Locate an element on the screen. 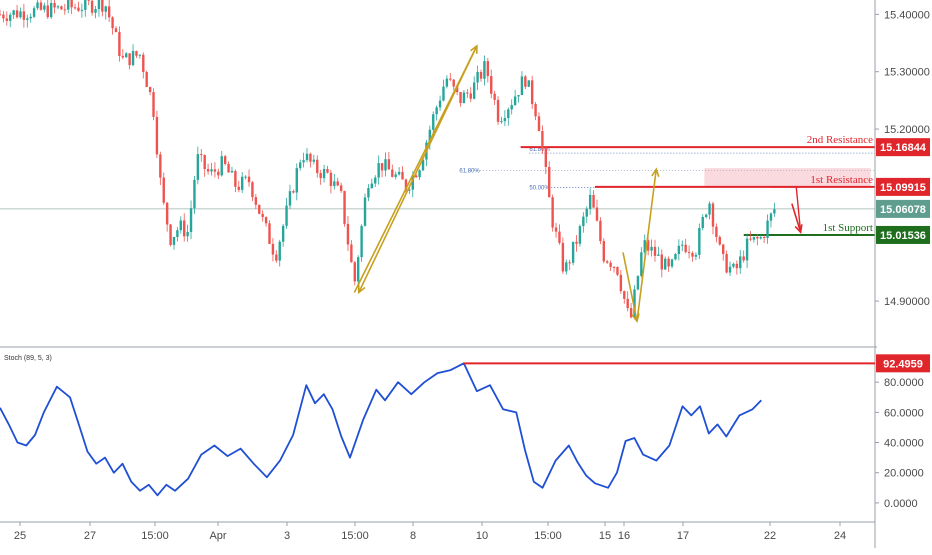 This screenshot has width=932, height=555. price-tick-label: 14.90000 is located at coordinates (907, 302).